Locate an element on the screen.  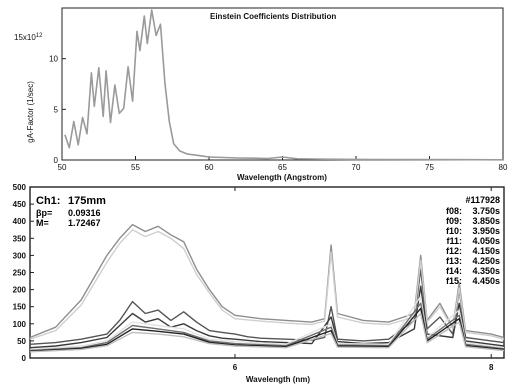
x-tick-label: 6 is located at coordinates (235, 367).